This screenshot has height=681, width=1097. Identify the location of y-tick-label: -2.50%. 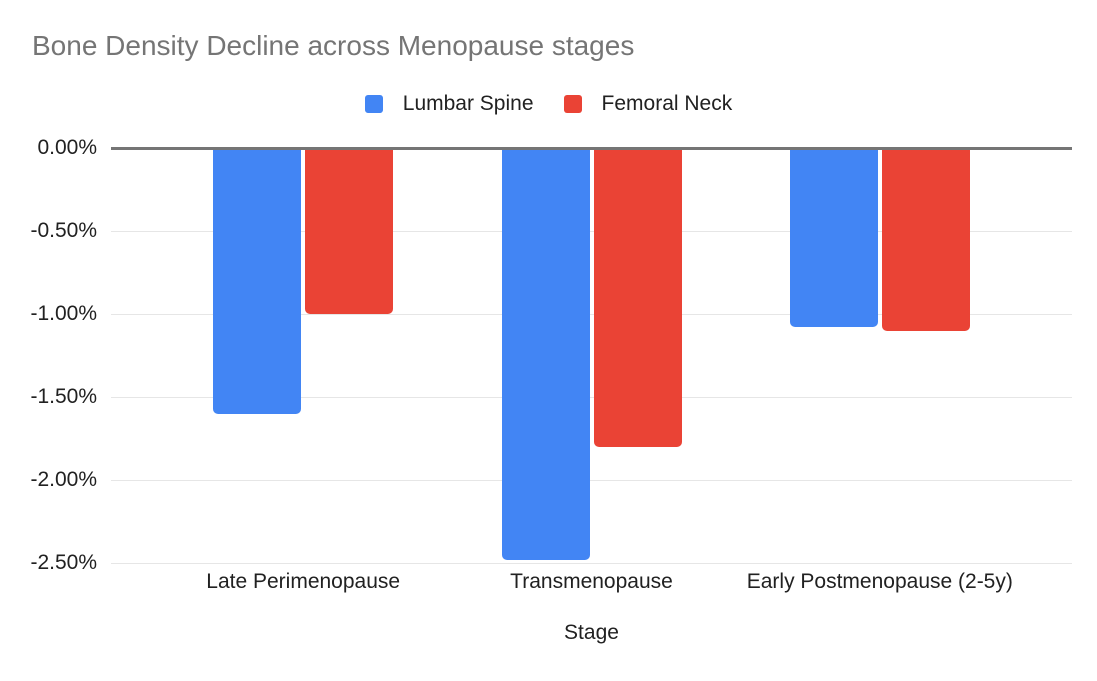
(63, 562).